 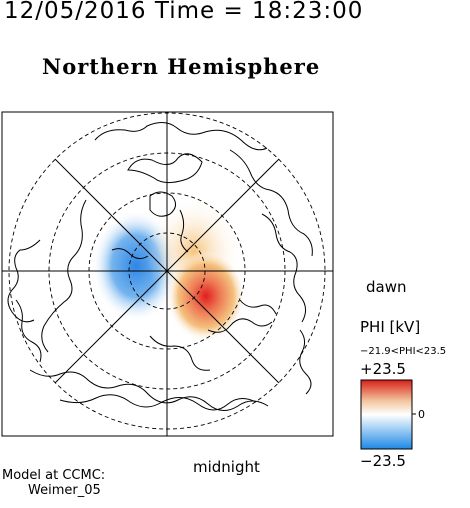 I want to click on colorbar: 0, so click(x=392, y=414).